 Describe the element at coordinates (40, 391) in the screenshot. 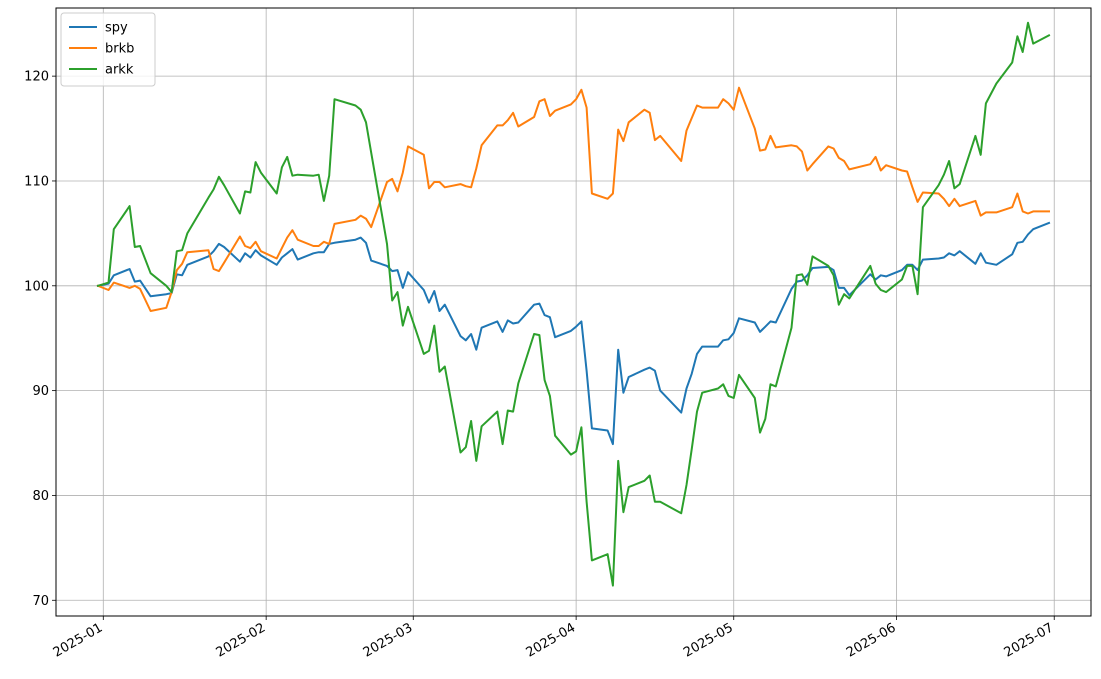

I see `y-tick-label: 90` at that location.